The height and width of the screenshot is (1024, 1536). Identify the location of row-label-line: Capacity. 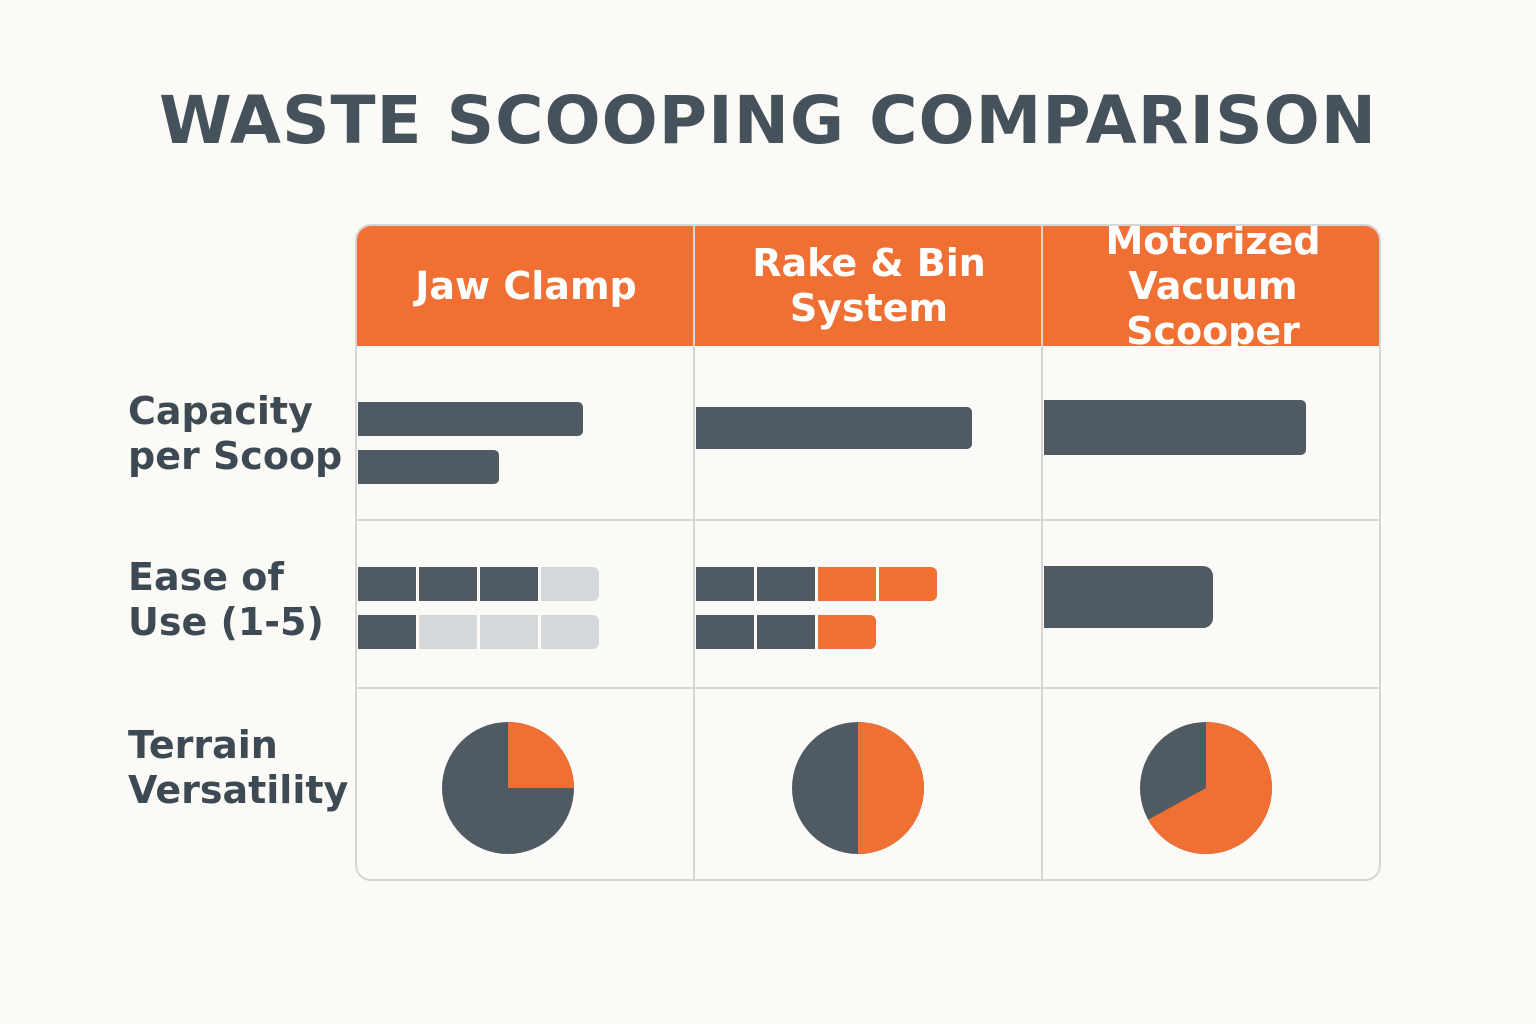
(220, 411).